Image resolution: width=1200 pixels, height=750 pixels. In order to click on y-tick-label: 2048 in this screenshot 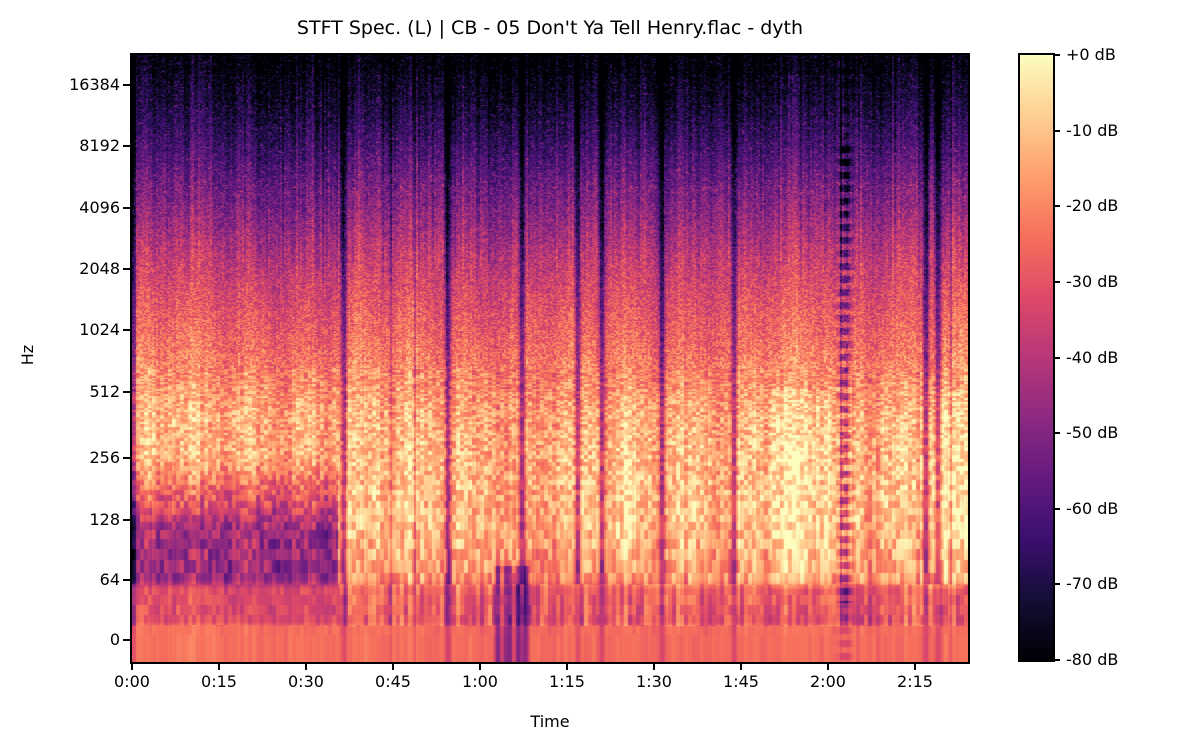, I will do `click(99, 268)`.